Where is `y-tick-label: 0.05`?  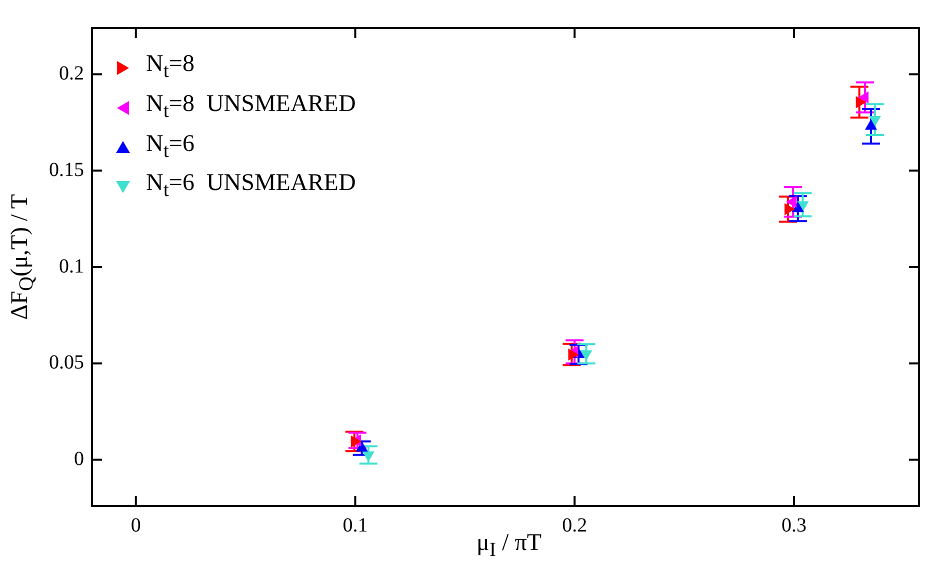 y-tick-label: 0.05 is located at coordinates (66, 363).